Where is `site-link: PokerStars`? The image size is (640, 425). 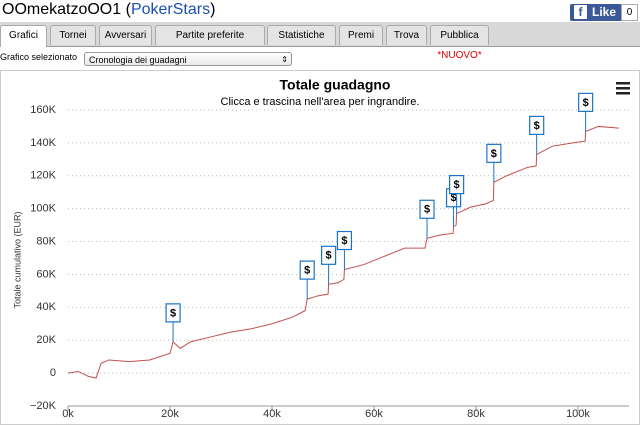
site-link: PokerStars is located at coordinates (170, 9).